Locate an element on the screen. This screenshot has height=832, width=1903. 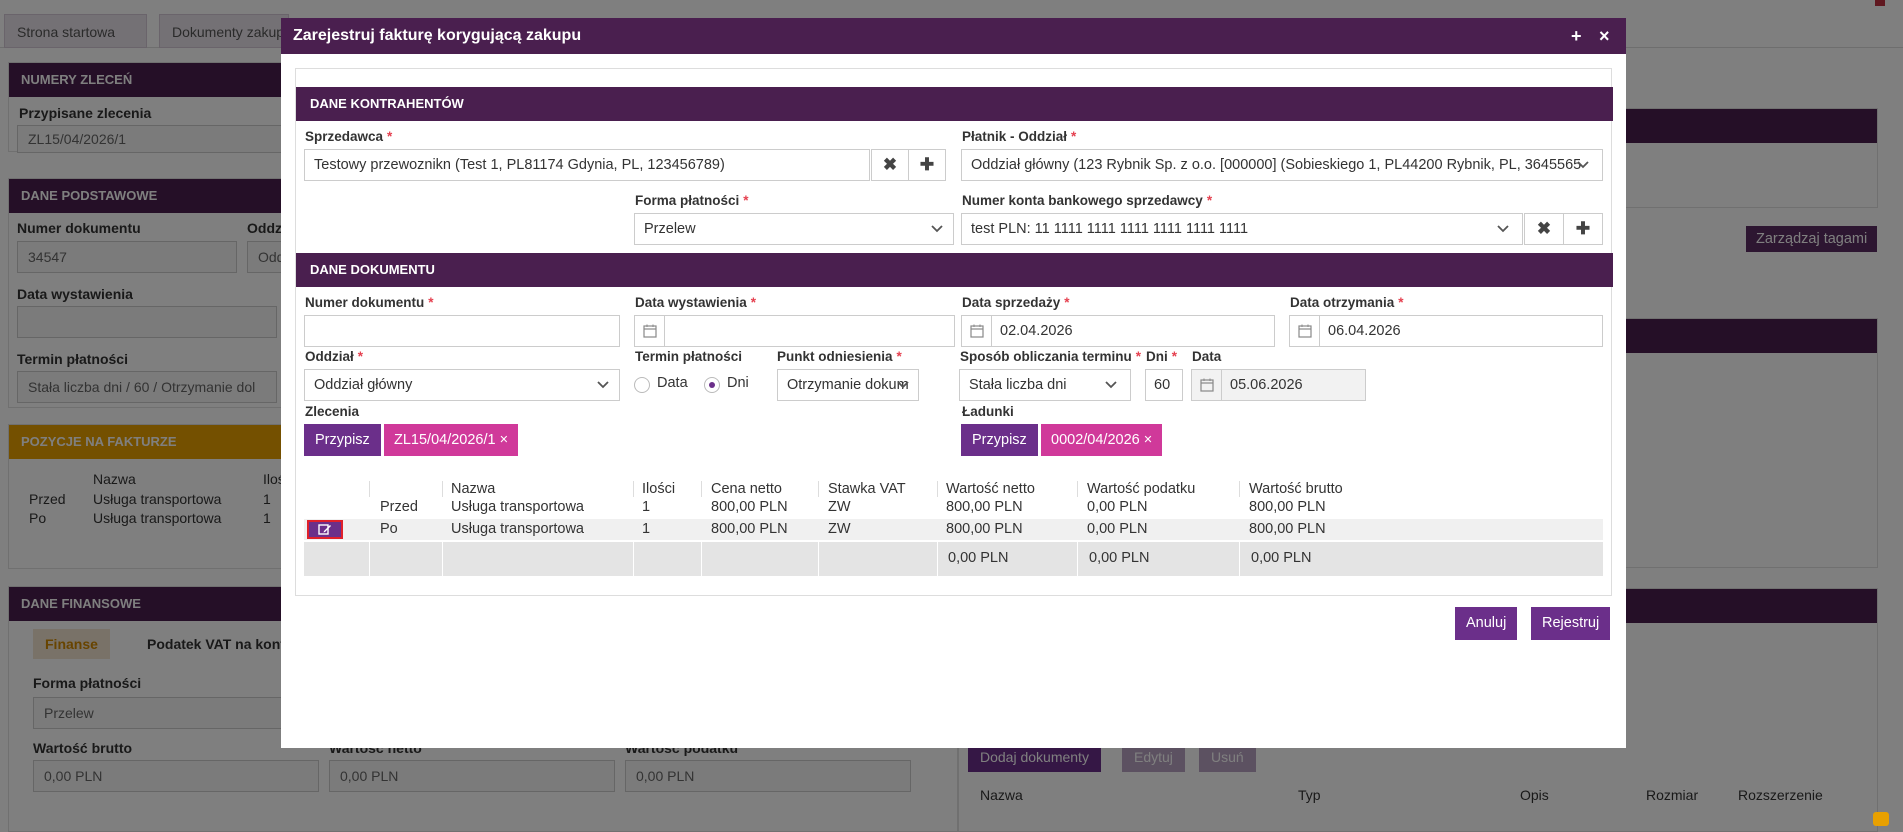
section-header-dokument: DANE DOKUMENTU is located at coordinates (954, 270).